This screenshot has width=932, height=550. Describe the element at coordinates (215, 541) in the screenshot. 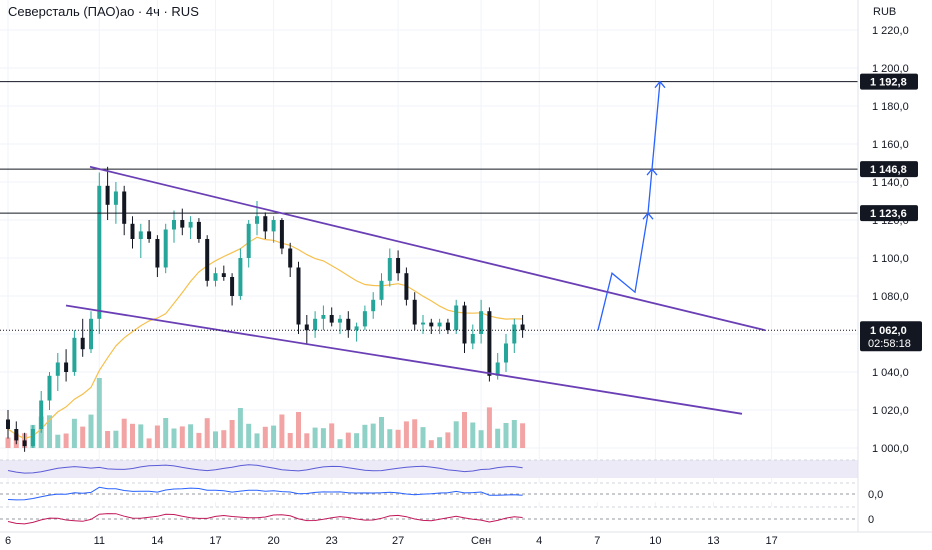

I see `x-tick-label: 17` at that location.